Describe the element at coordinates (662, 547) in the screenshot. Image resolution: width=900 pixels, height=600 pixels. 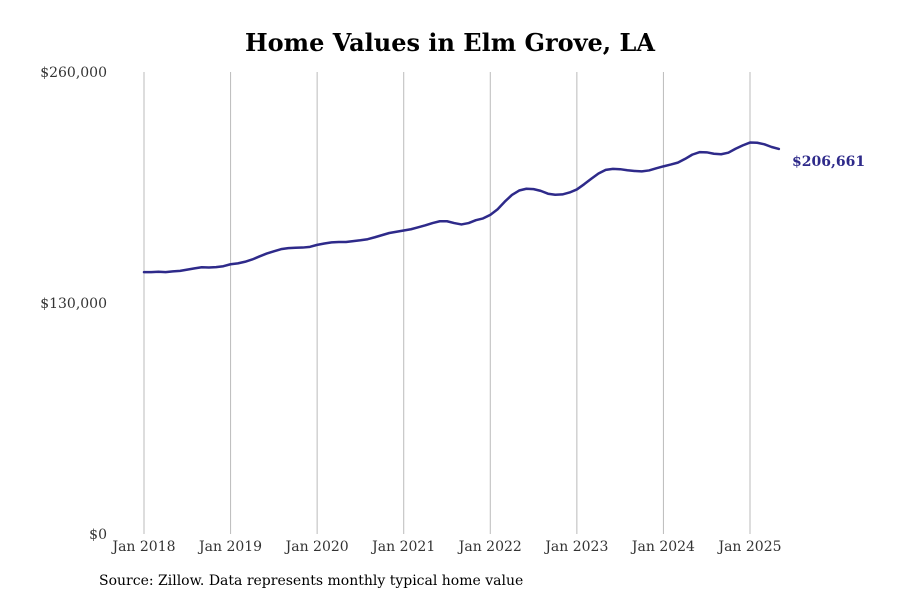
I see `x-tick-label: Jan 2024` at that location.